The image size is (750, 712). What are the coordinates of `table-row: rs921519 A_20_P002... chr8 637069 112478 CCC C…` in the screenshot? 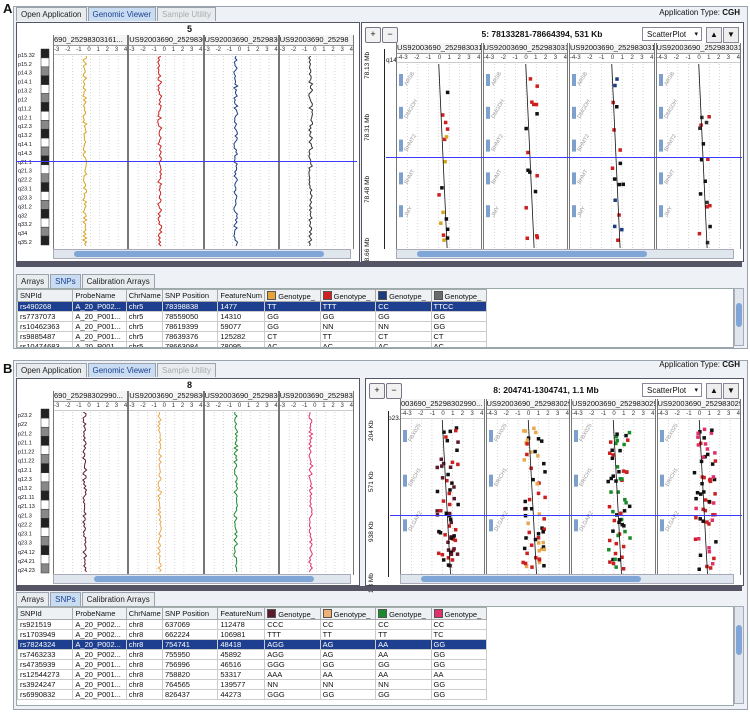 It's located at (252, 624).